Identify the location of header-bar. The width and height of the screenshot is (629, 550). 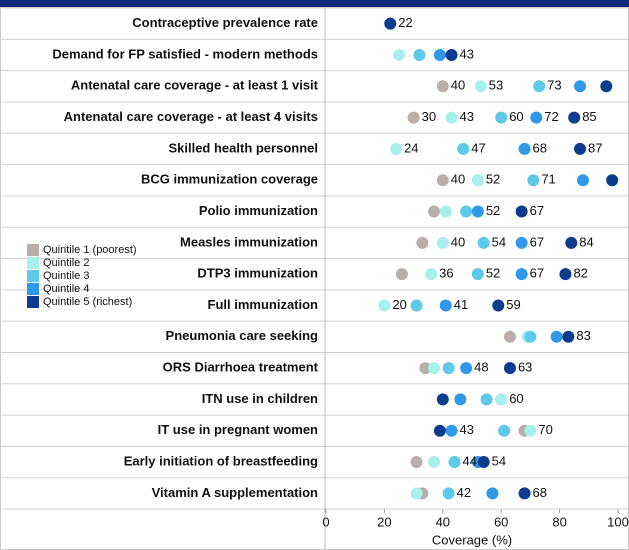
(314, 3).